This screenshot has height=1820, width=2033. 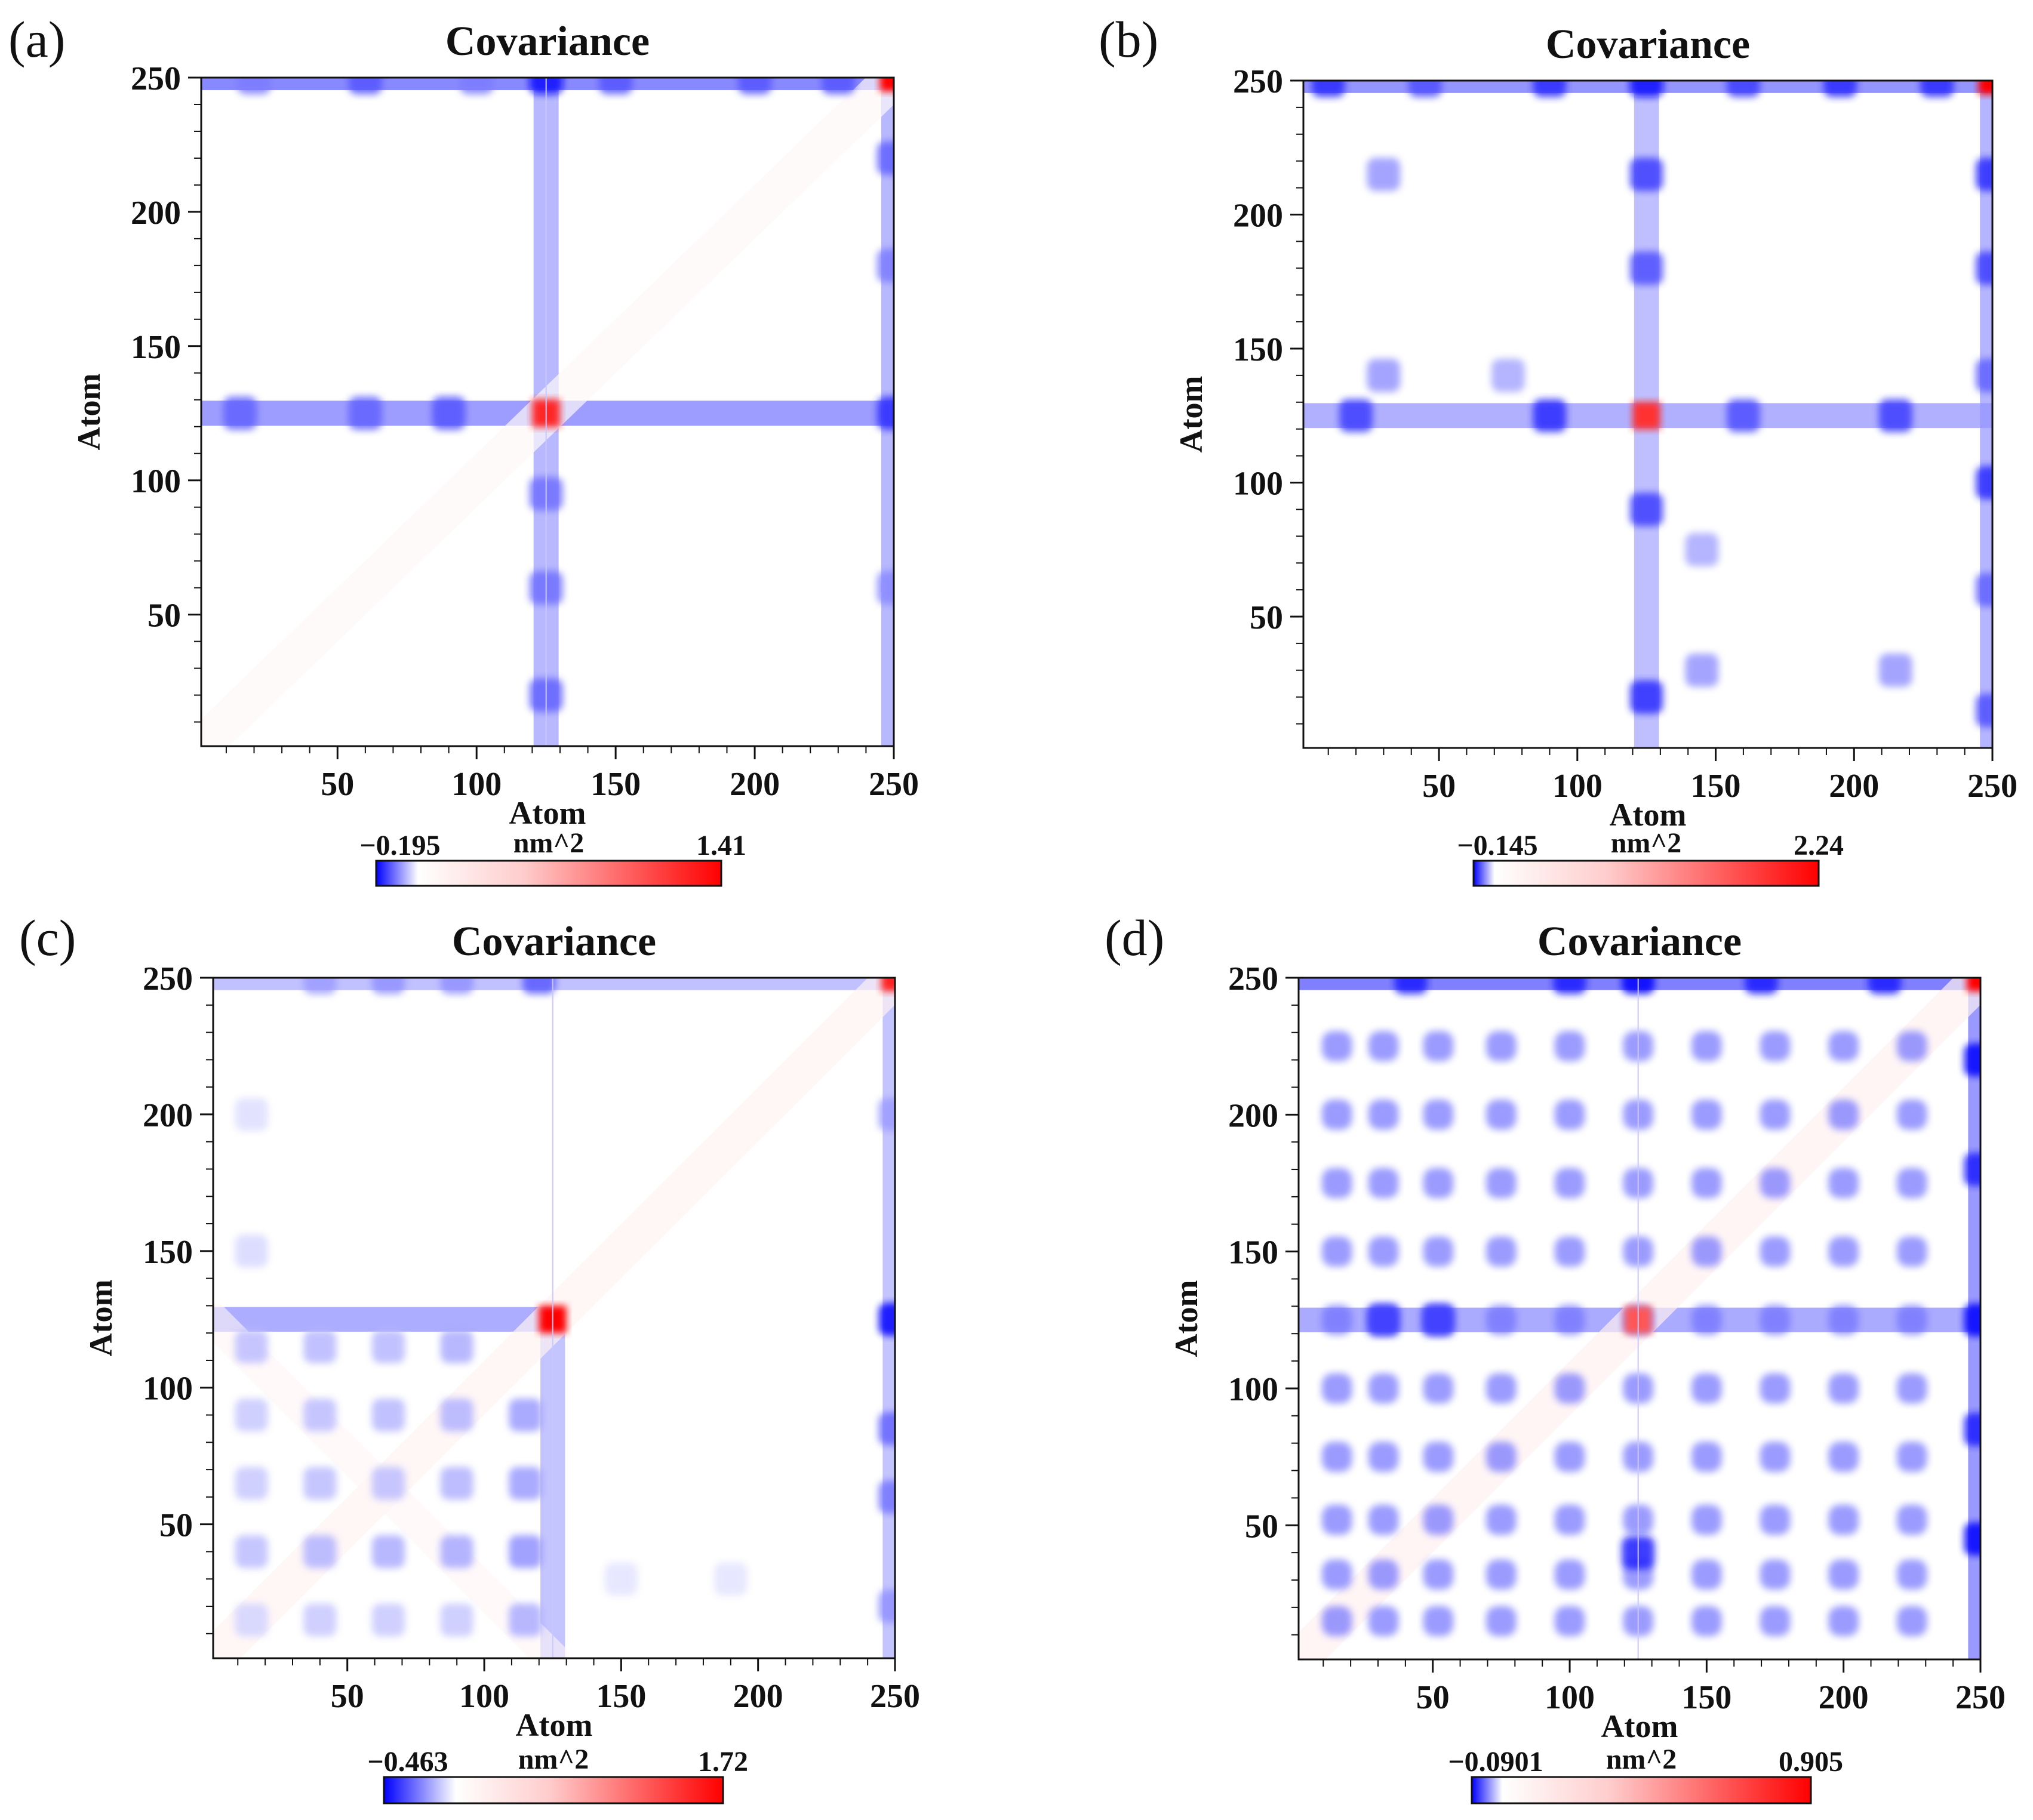 I want to click on plot-frame, so click(x=1648, y=414).